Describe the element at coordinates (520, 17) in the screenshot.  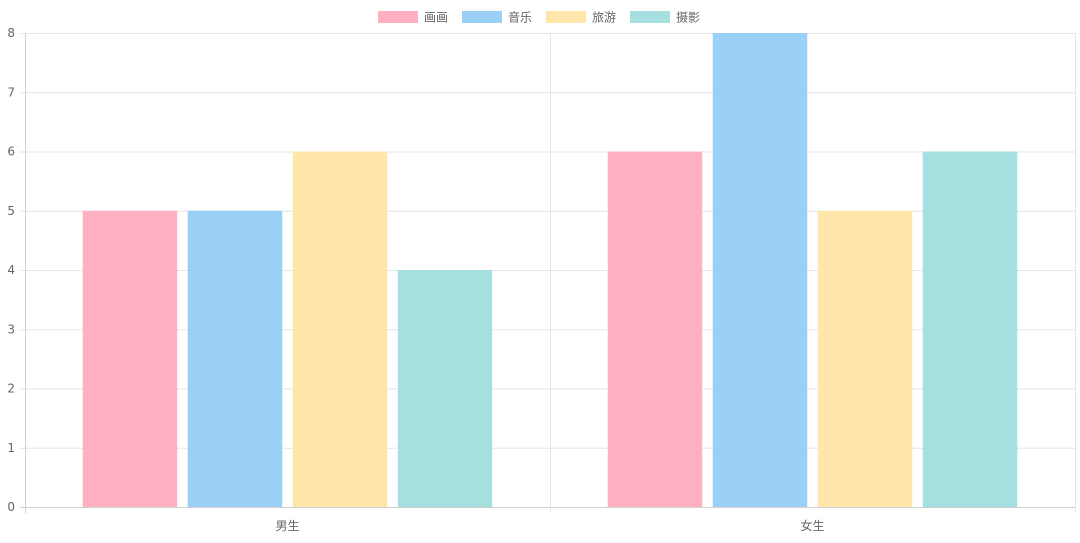
I see `legend-label: 音乐` at that location.